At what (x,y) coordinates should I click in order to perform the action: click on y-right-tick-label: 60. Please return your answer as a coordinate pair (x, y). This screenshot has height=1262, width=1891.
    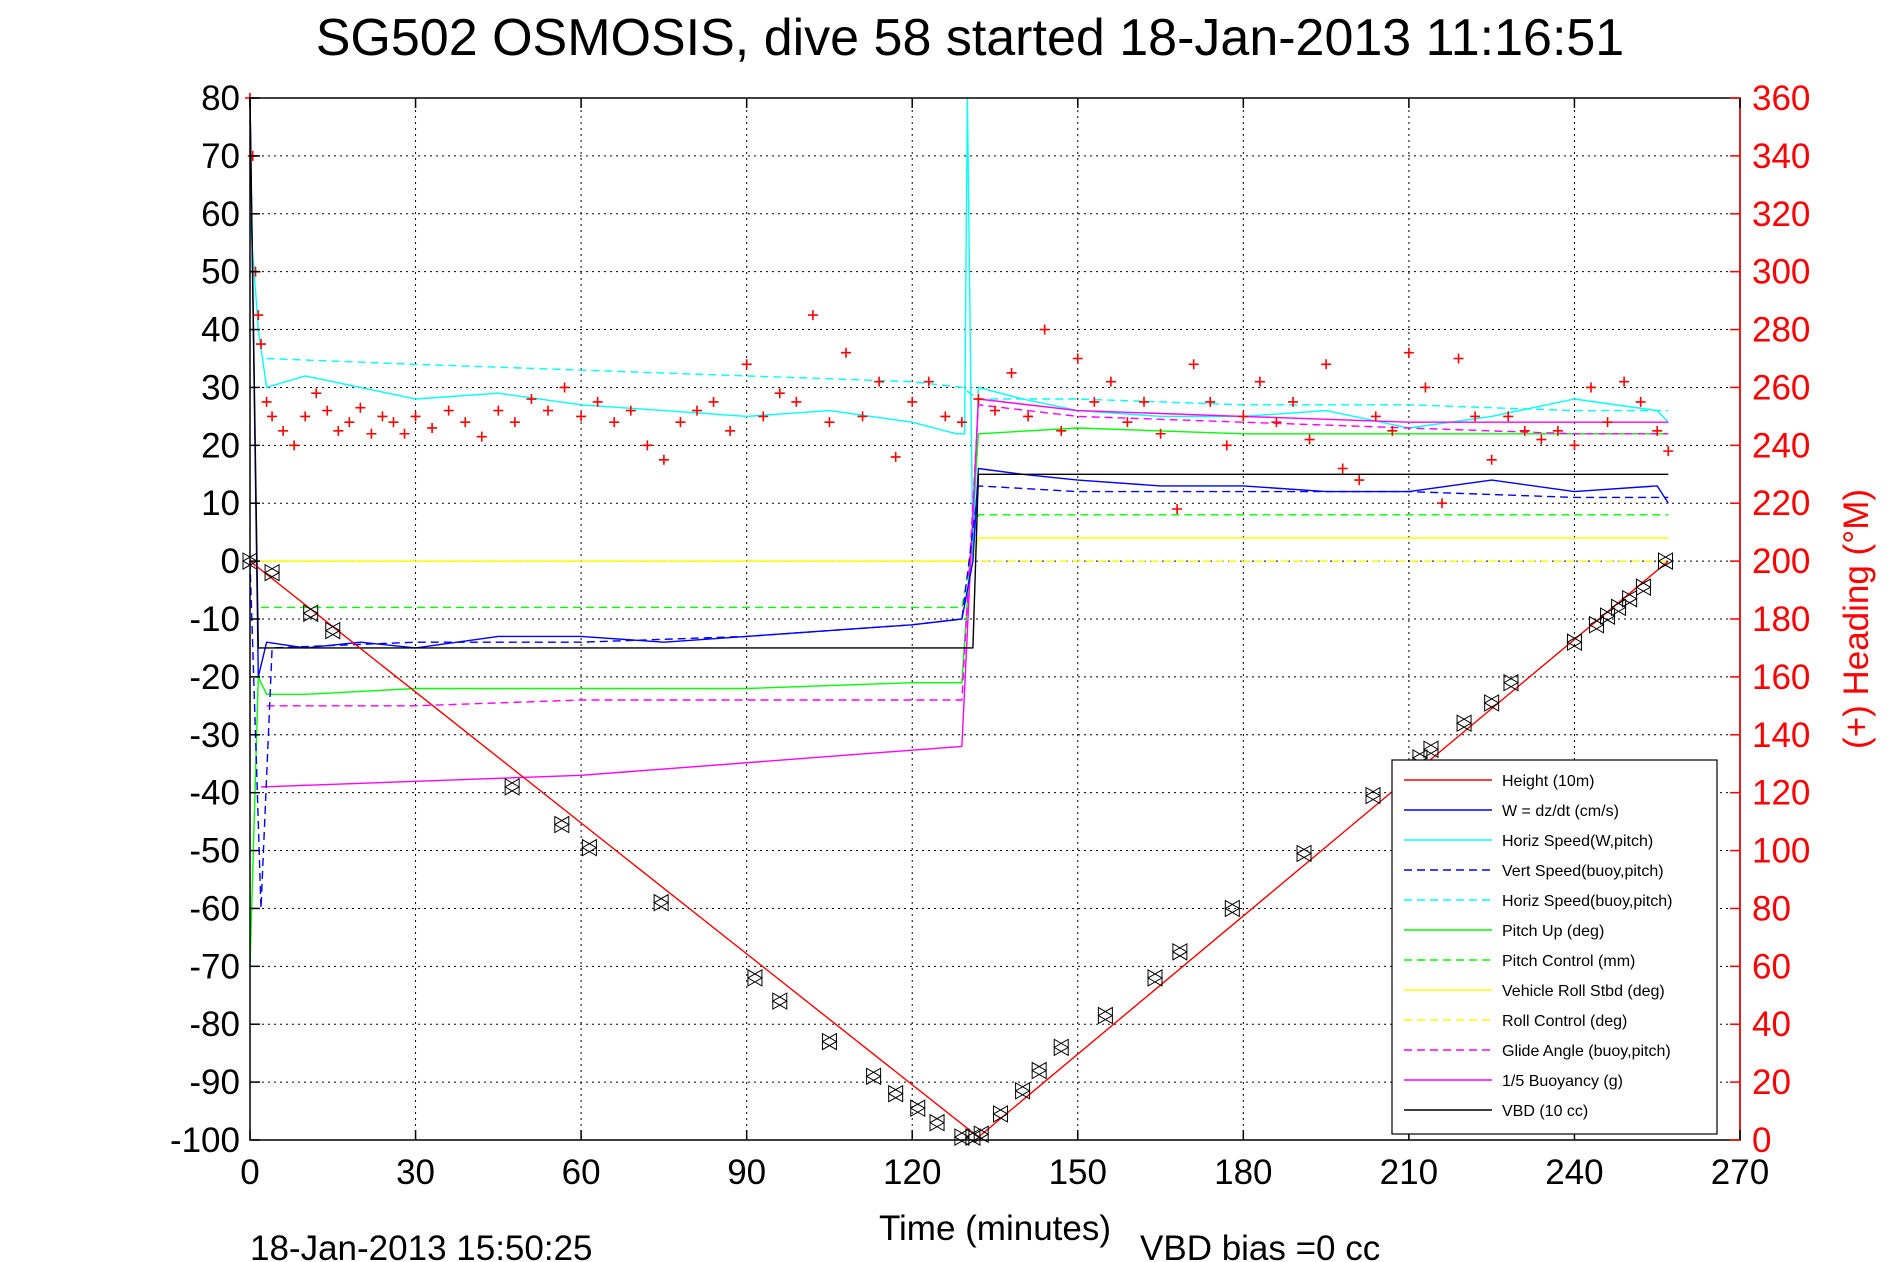
    Looking at the image, I should click on (1771, 966).